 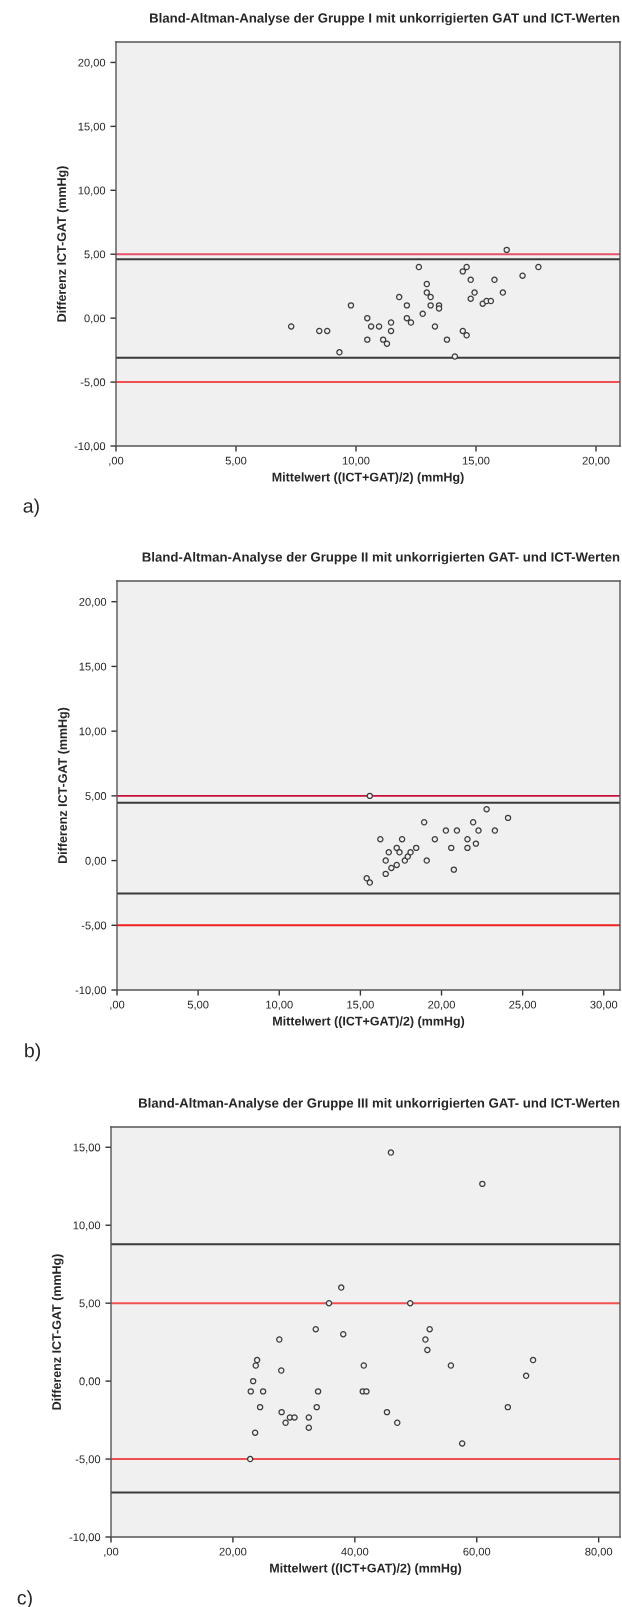 What do you see at coordinates (523, 1005) in the screenshot?
I see `x-tick-label: 25,00` at bounding box center [523, 1005].